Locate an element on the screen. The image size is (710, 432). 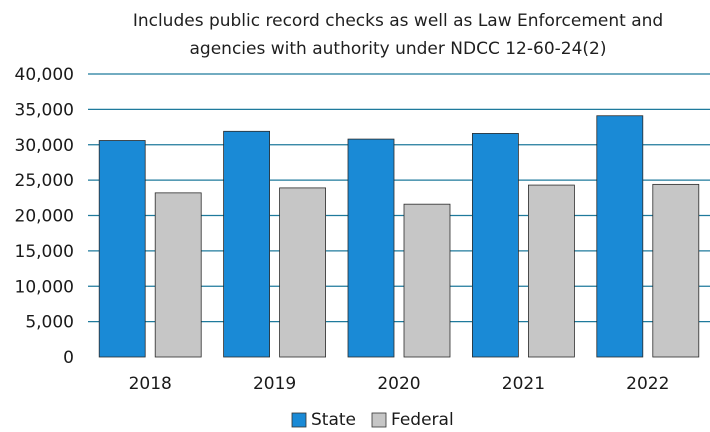
bar-state-2022 is located at coordinates (620, 236).